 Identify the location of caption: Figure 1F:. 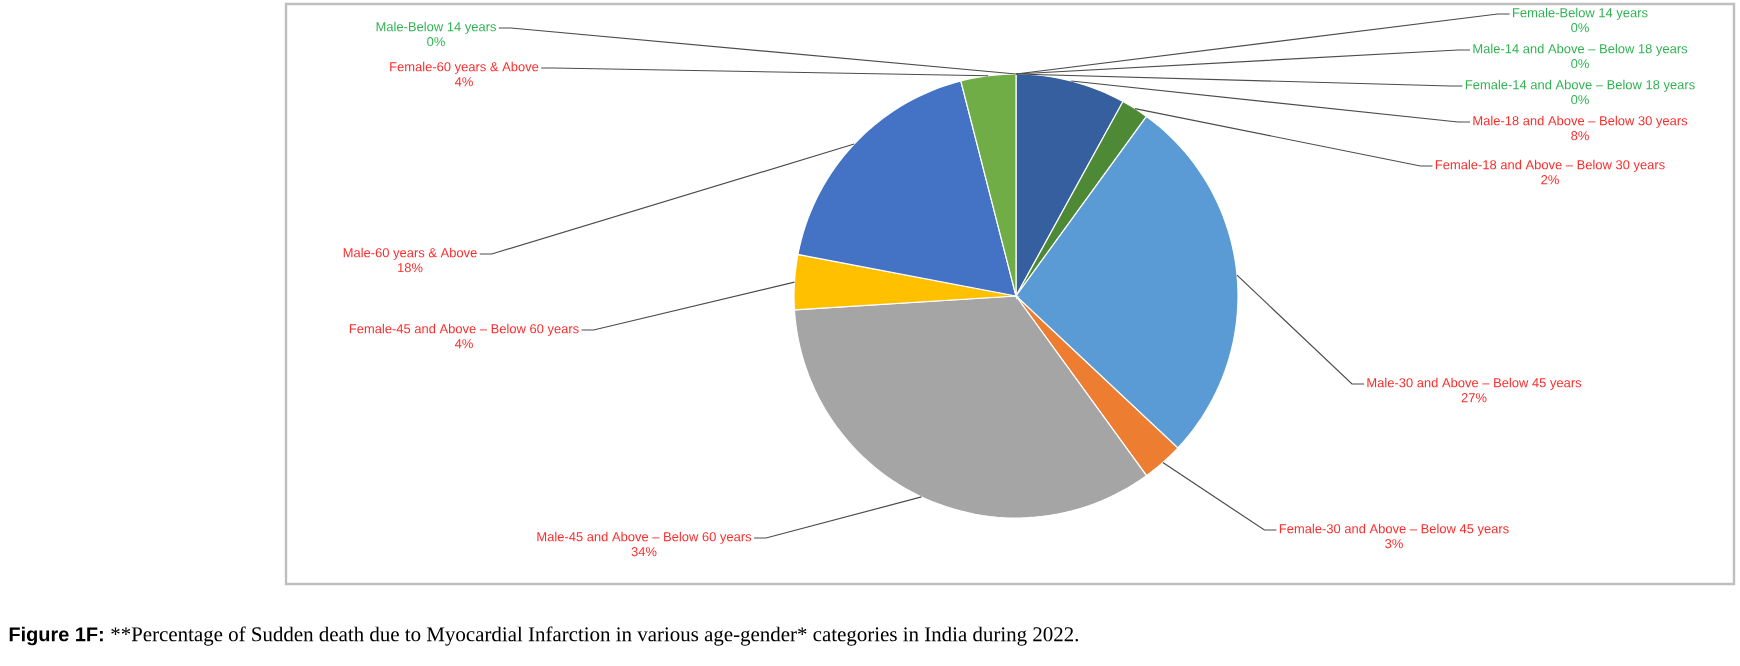
(56, 636).